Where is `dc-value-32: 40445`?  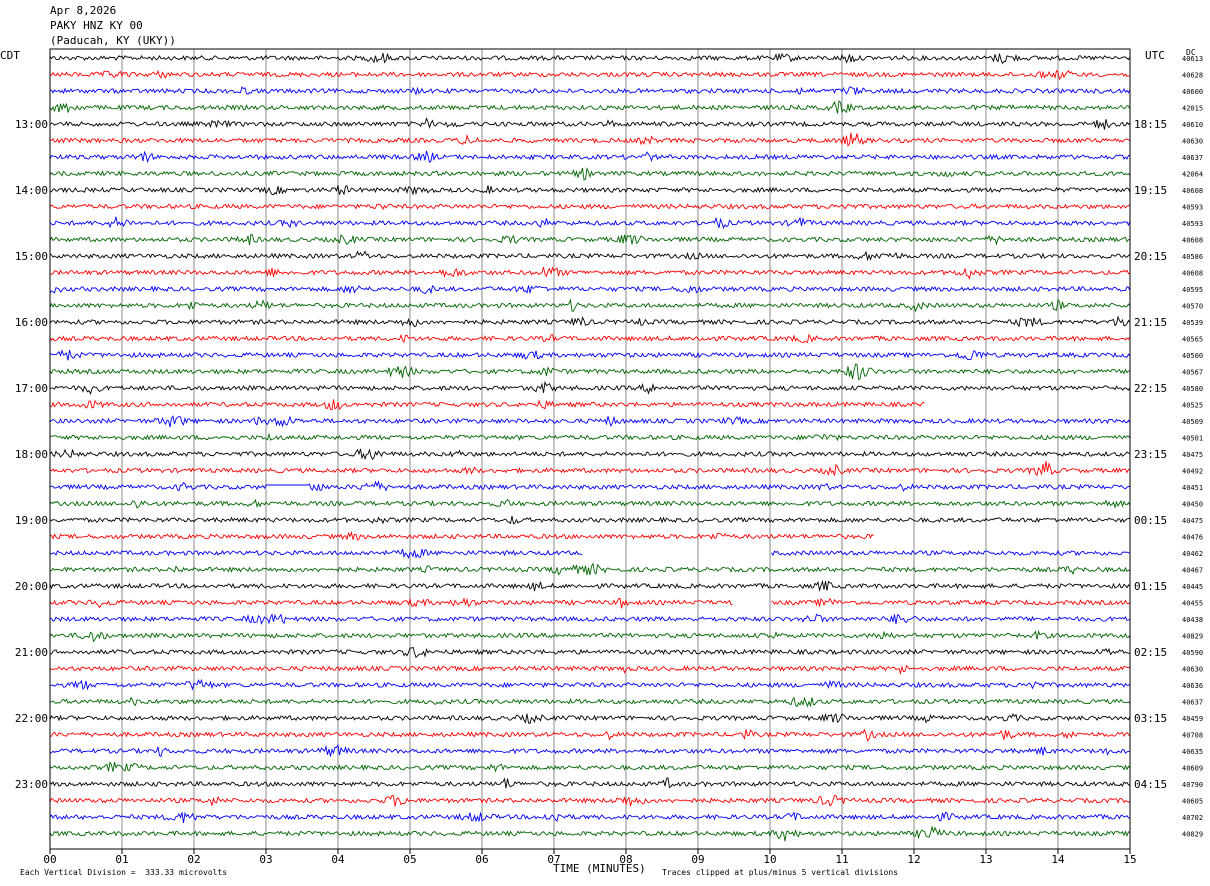
dc-value-32: 40445 is located at coordinates (1192, 587).